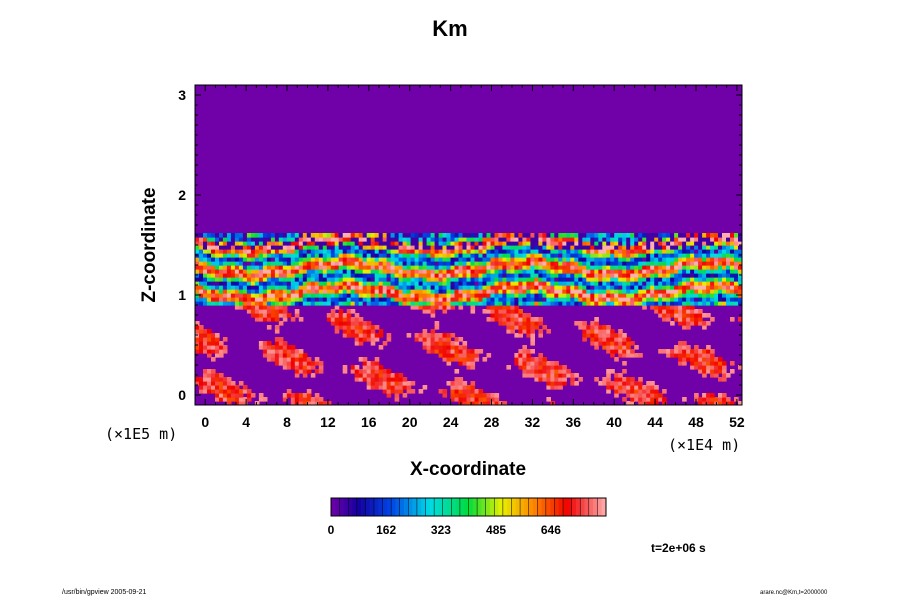 The image size is (900, 600). I want to click on colorbar-swatch, so click(483, 507).